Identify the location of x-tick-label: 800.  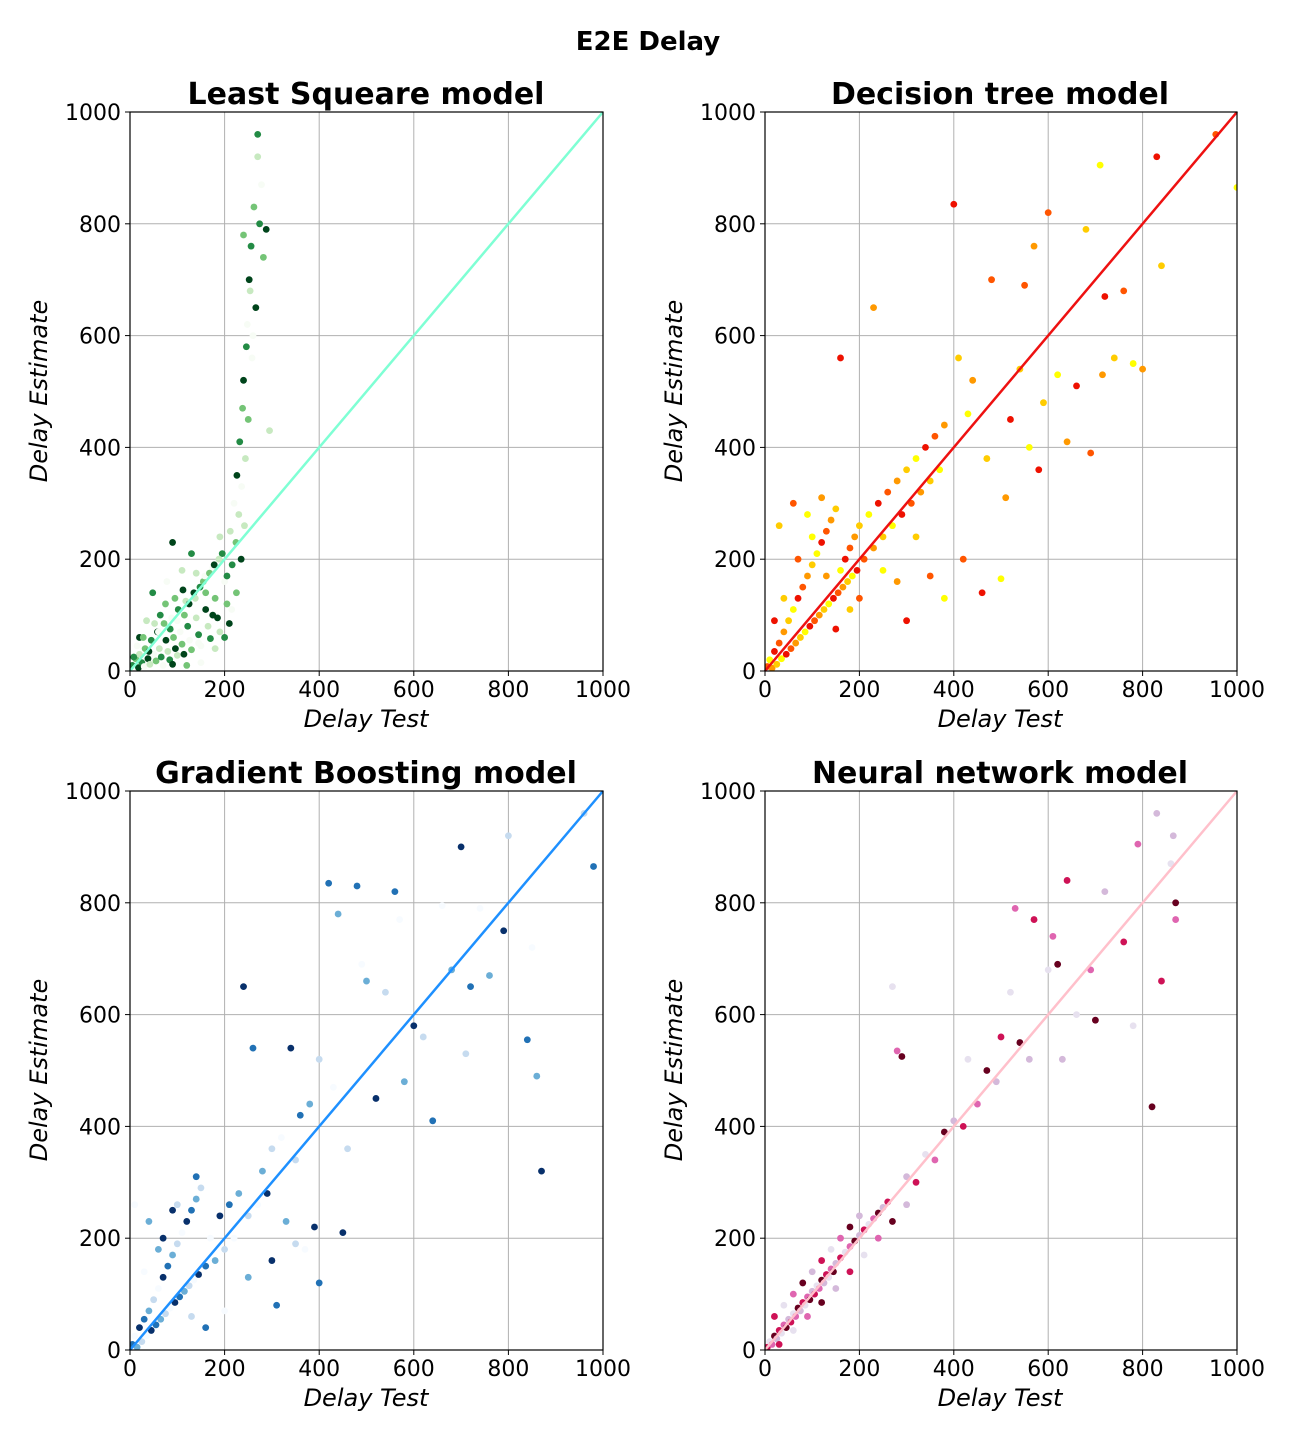
(1143, 1369).